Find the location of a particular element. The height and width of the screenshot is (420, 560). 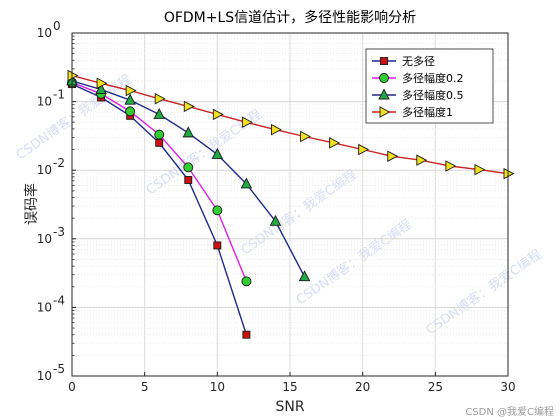

chart-title: OFDM+LS信道估计，多径性能影响分析 is located at coordinates (290, 17).